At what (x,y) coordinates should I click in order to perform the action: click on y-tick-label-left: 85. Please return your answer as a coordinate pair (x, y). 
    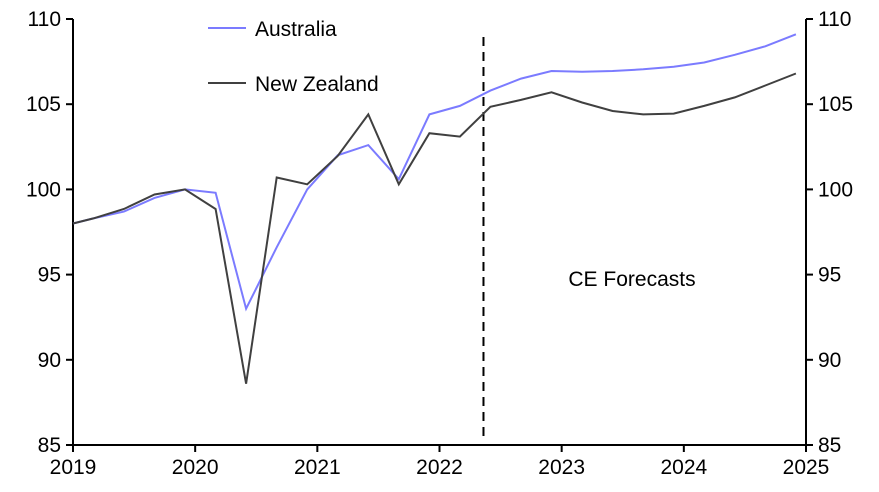
    Looking at the image, I should click on (49, 445).